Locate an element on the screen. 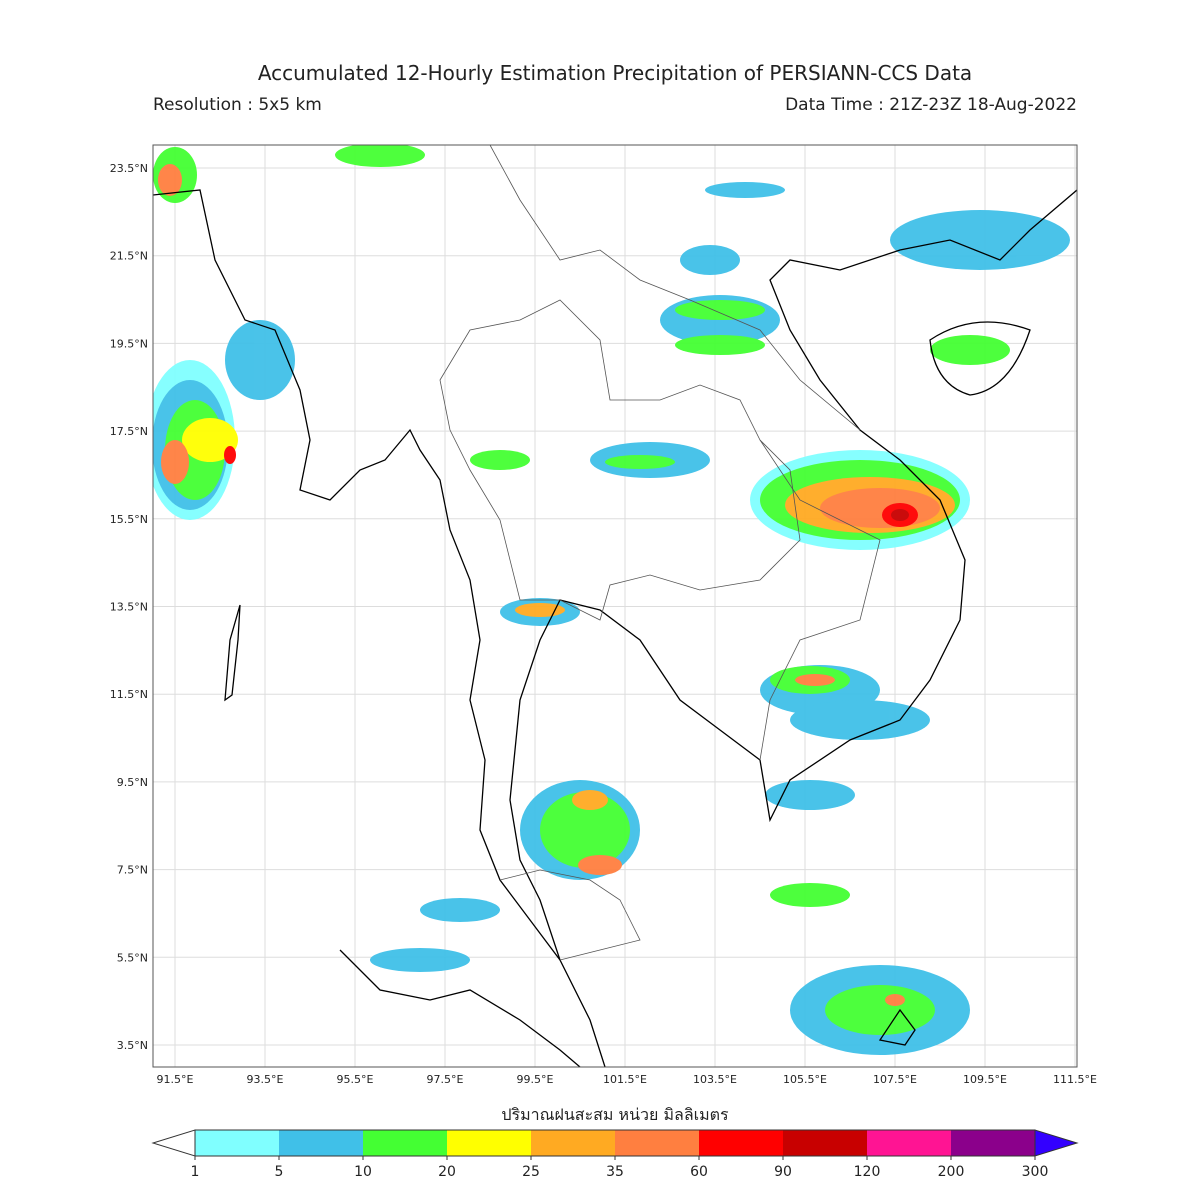  lat-label: 9.5°N is located at coordinates (132, 782).